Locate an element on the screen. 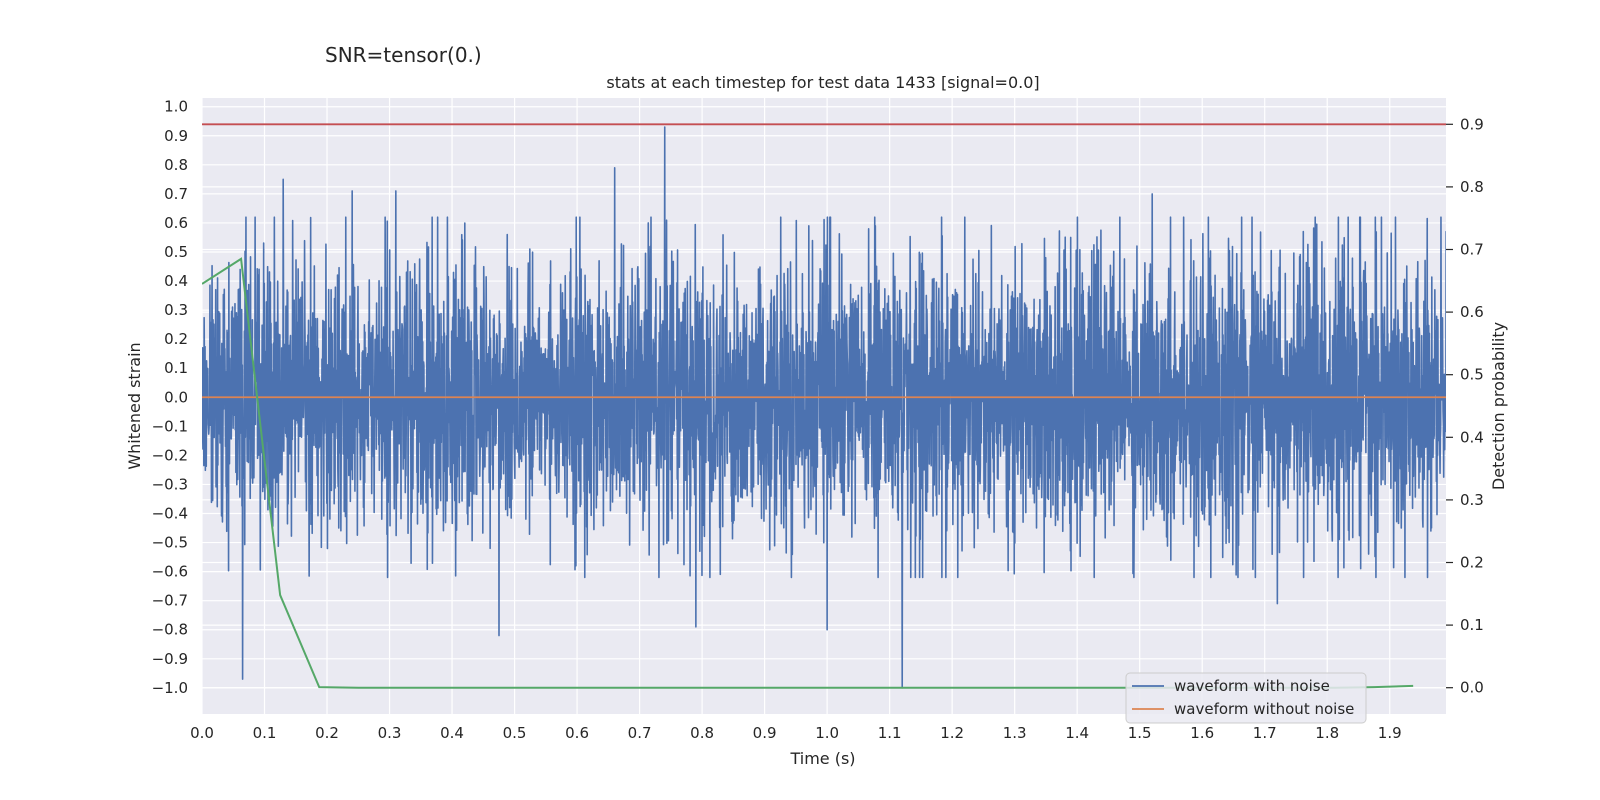  x-tick-label-7: 0.7 is located at coordinates (640, 733).